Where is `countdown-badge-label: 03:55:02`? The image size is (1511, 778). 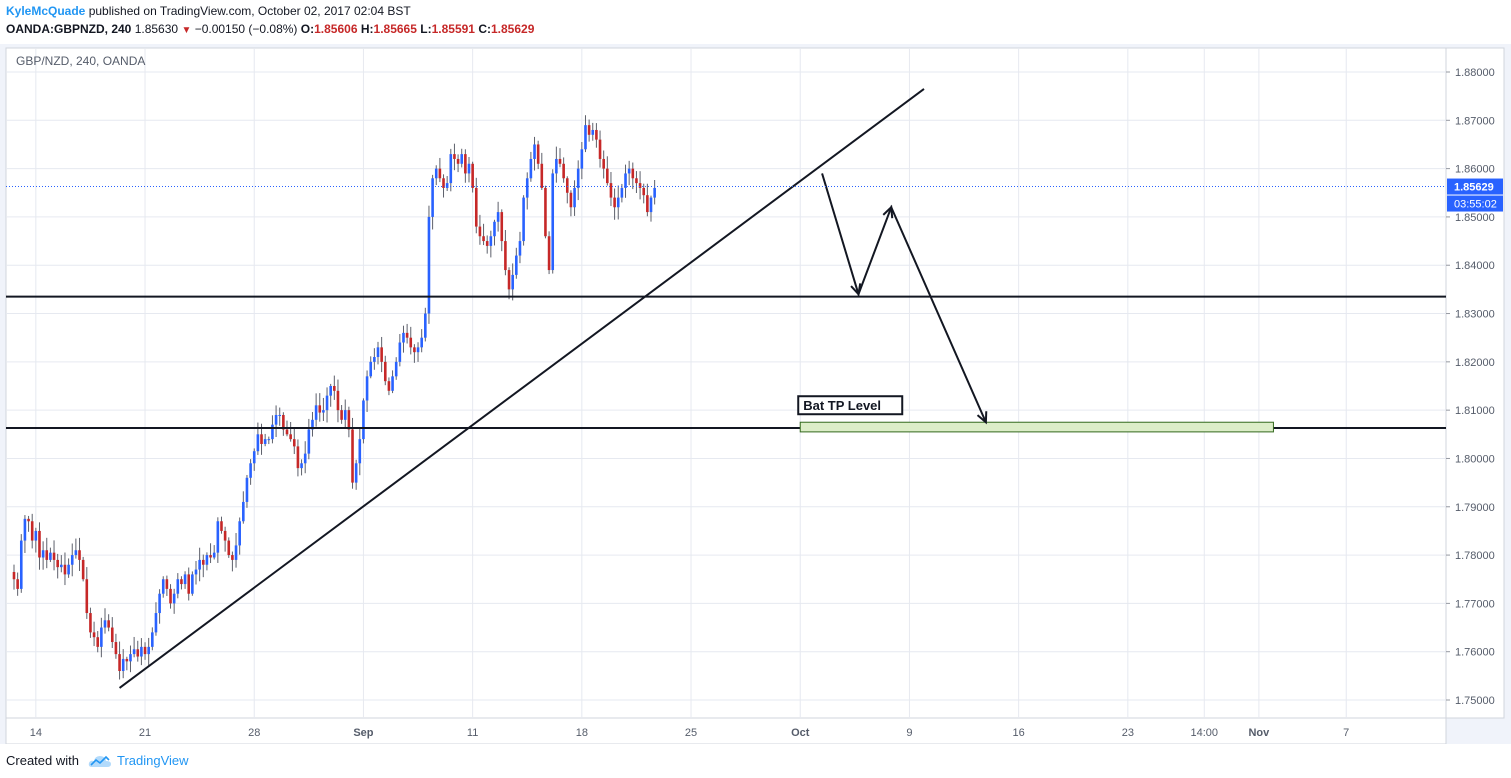
countdown-badge-label: 03:55:02 is located at coordinates (1475, 205).